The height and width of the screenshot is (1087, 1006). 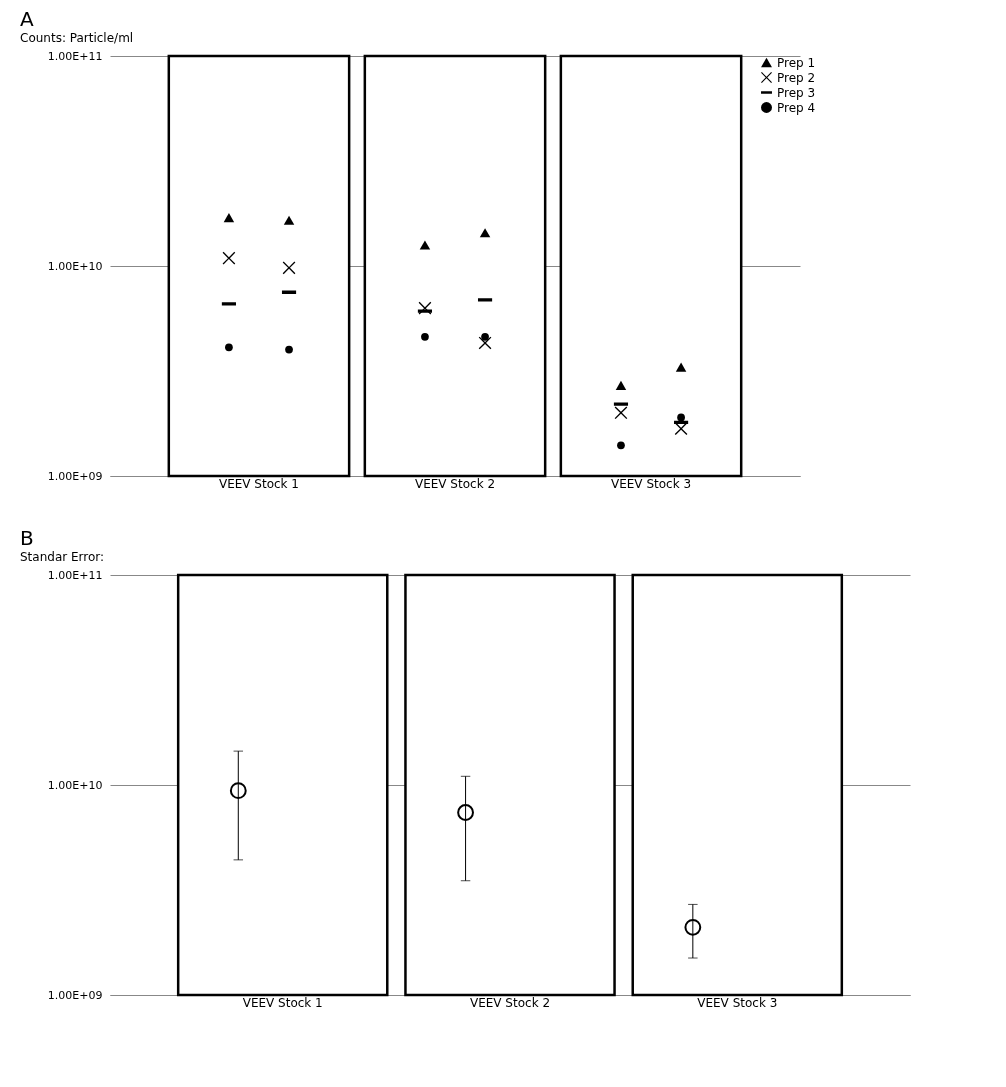 I want to click on chart-subtitle: Standar Error:, so click(x=62, y=557).